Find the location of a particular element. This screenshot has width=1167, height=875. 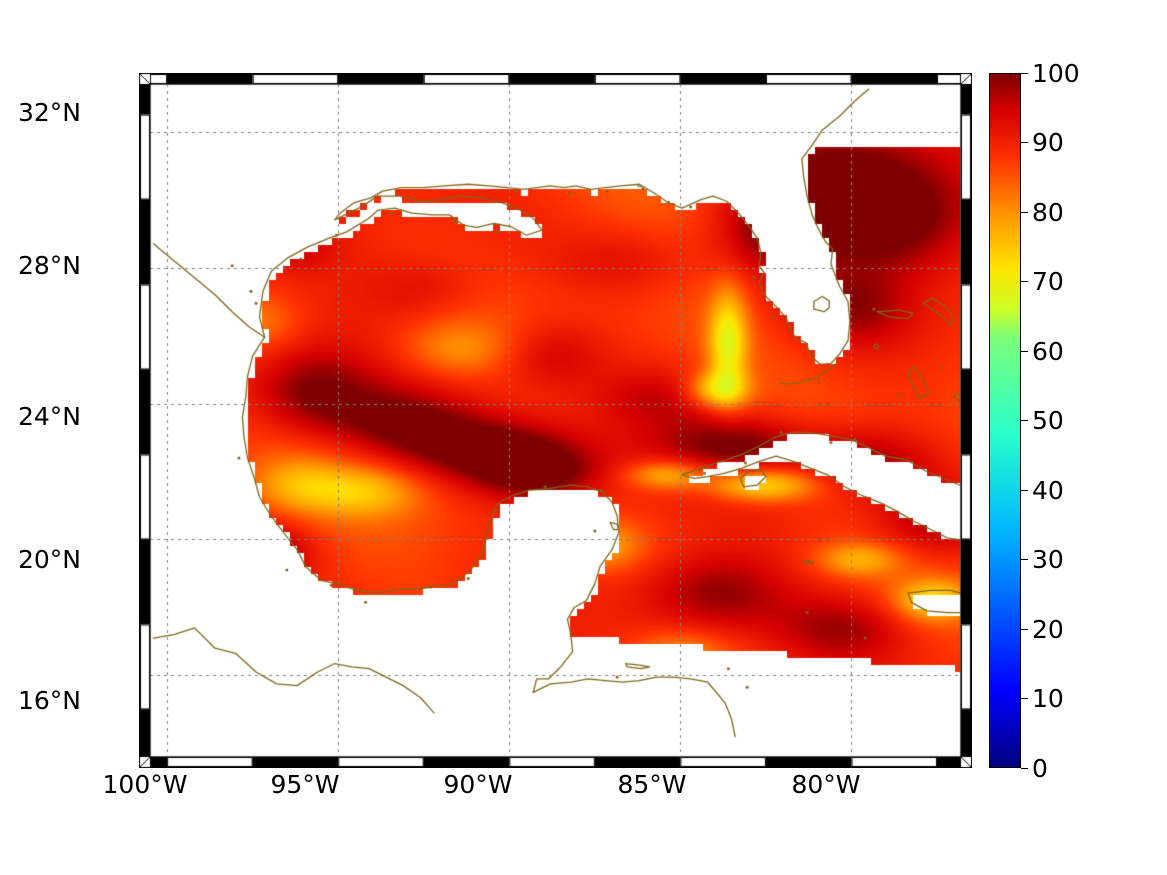

colorbar-label-0: 0 is located at coordinates (1040, 768).